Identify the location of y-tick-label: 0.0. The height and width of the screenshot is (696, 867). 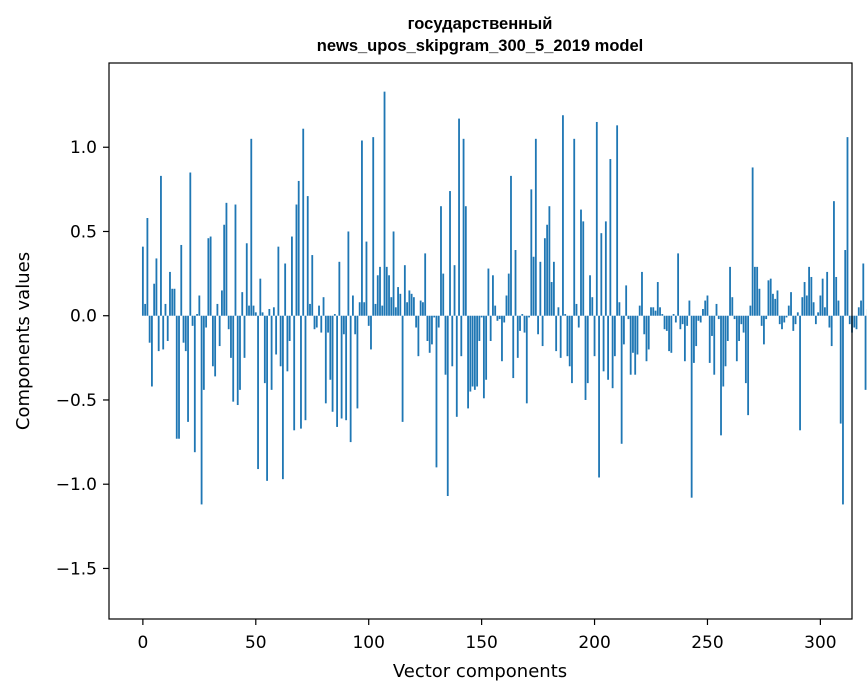
(83, 317).